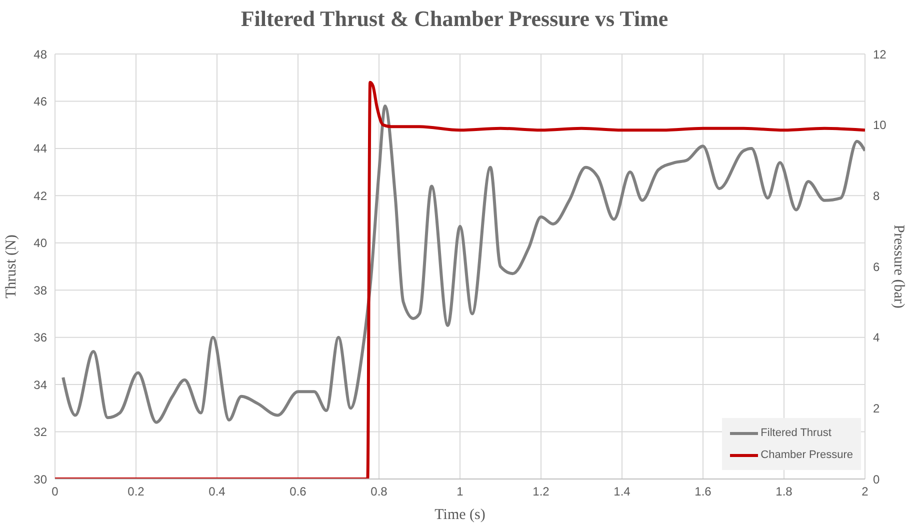  Describe the element at coordinates (379, 491) in the screenshot. I see `x-tick-label: 0.8` at that location.